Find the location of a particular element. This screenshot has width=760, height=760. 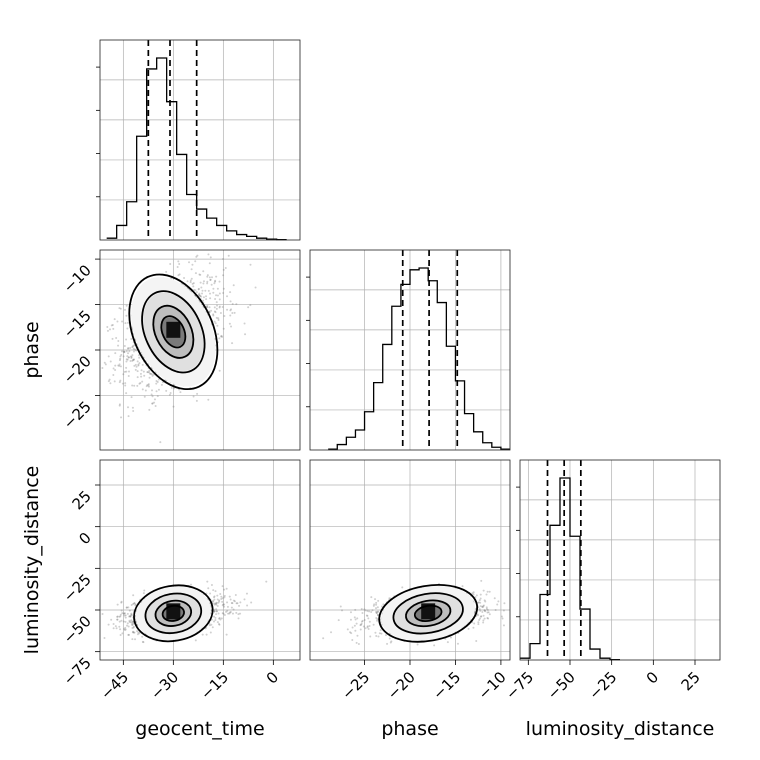

ytick-label-phase: −15 is located at coordinates (77, 324).